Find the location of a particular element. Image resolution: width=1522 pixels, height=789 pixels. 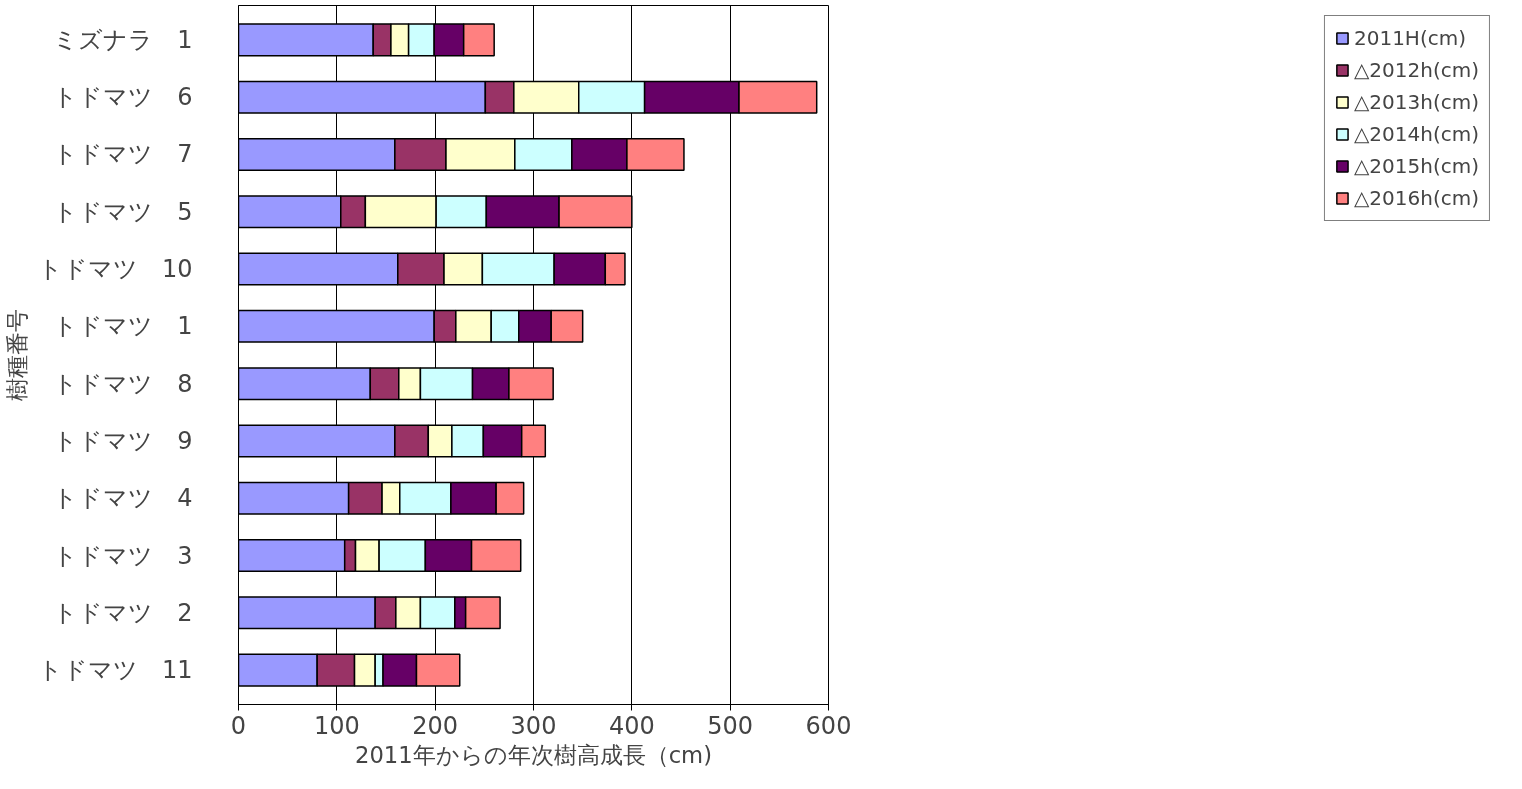

y-tick-label: トドマツ 2 is located at coordinates (123, 612).